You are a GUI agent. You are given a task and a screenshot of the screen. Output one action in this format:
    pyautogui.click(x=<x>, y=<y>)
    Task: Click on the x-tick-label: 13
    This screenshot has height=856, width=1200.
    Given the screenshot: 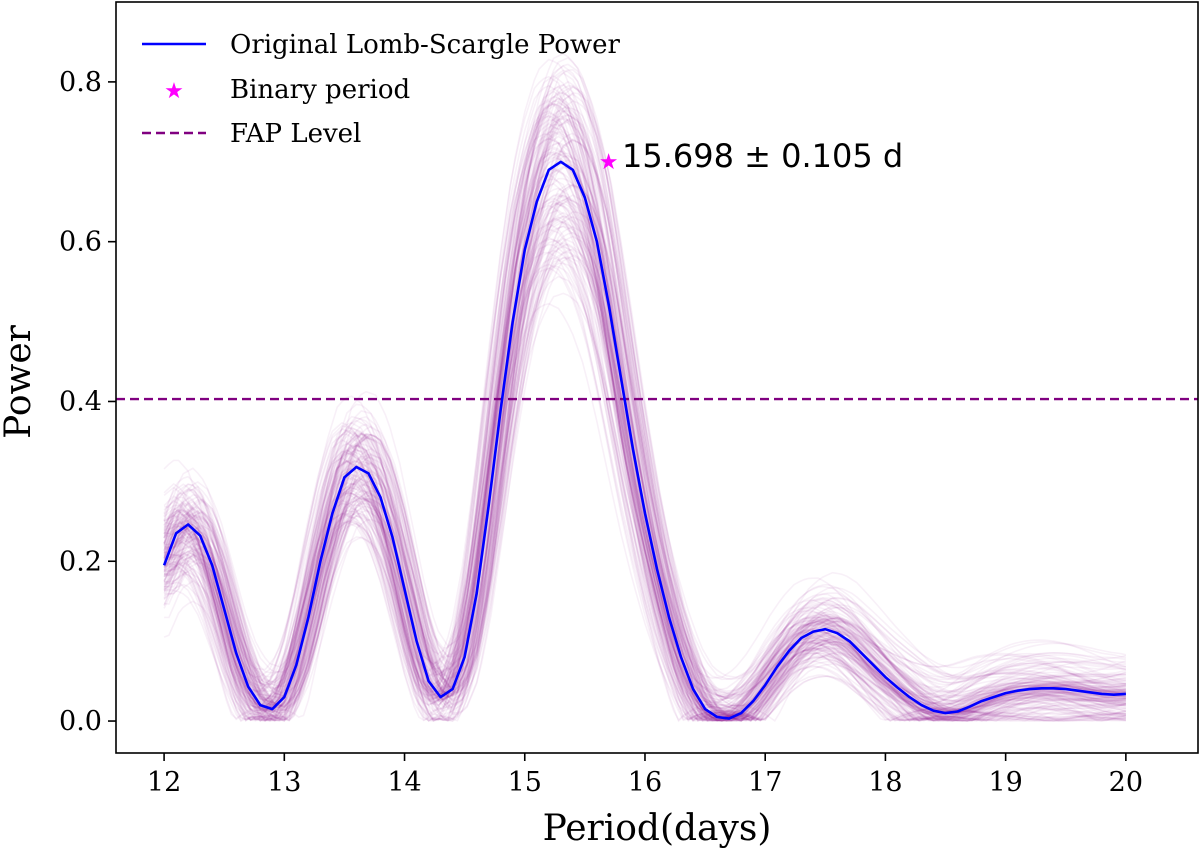 What is the action you would take?
    pyautogui.click(x=284, y=782)
    